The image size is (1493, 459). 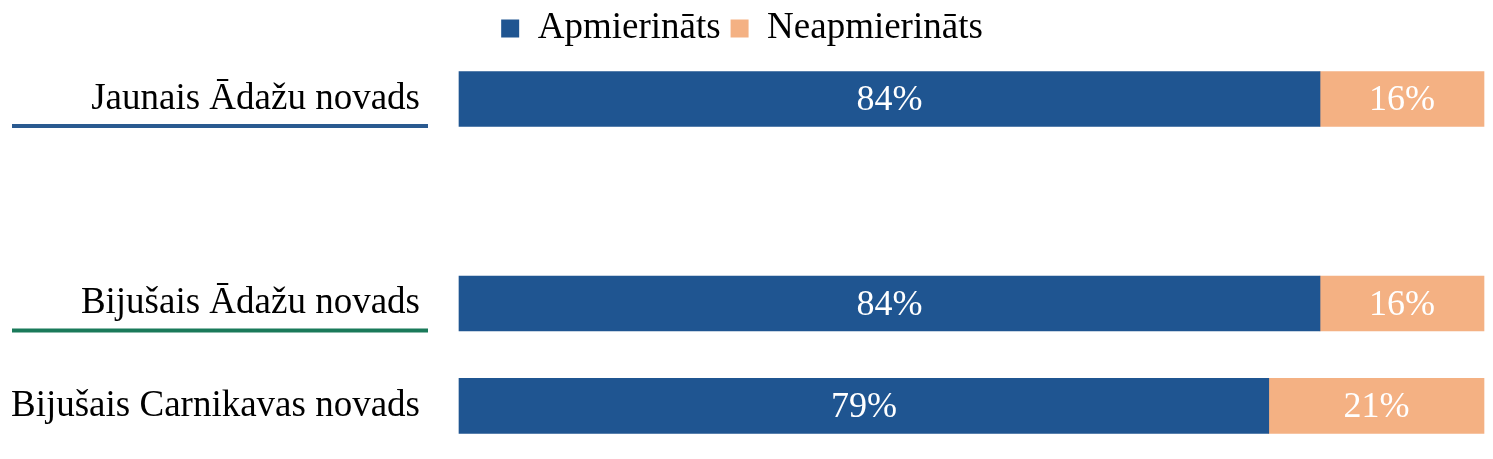 What do you see at coordinates (255, 96) in the screenshot?
I see `y-tick-label: Jaunais Ādažu novads` at bounding box center [255, 96].